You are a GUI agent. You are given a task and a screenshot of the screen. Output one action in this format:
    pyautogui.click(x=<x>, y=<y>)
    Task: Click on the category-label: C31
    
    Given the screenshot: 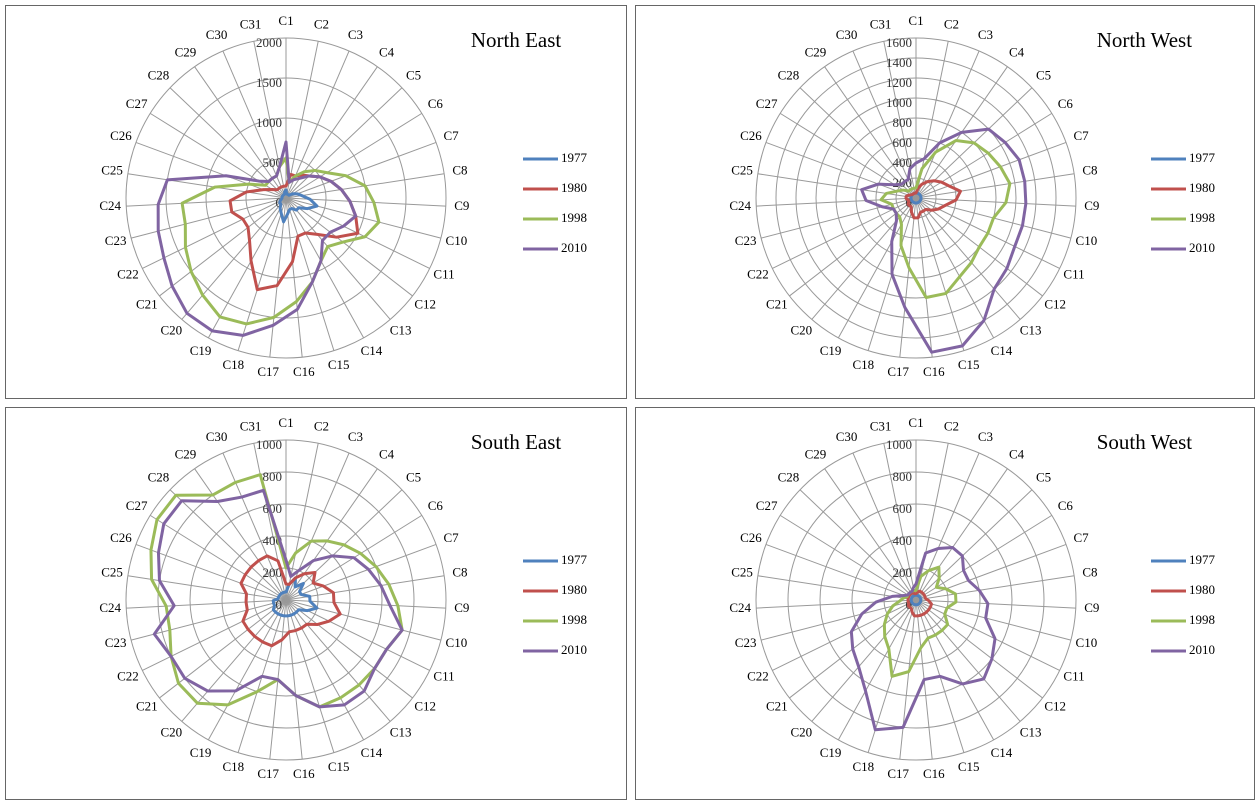 What is the action you would take?
    pyautogui.click(x=251, y=426)
    